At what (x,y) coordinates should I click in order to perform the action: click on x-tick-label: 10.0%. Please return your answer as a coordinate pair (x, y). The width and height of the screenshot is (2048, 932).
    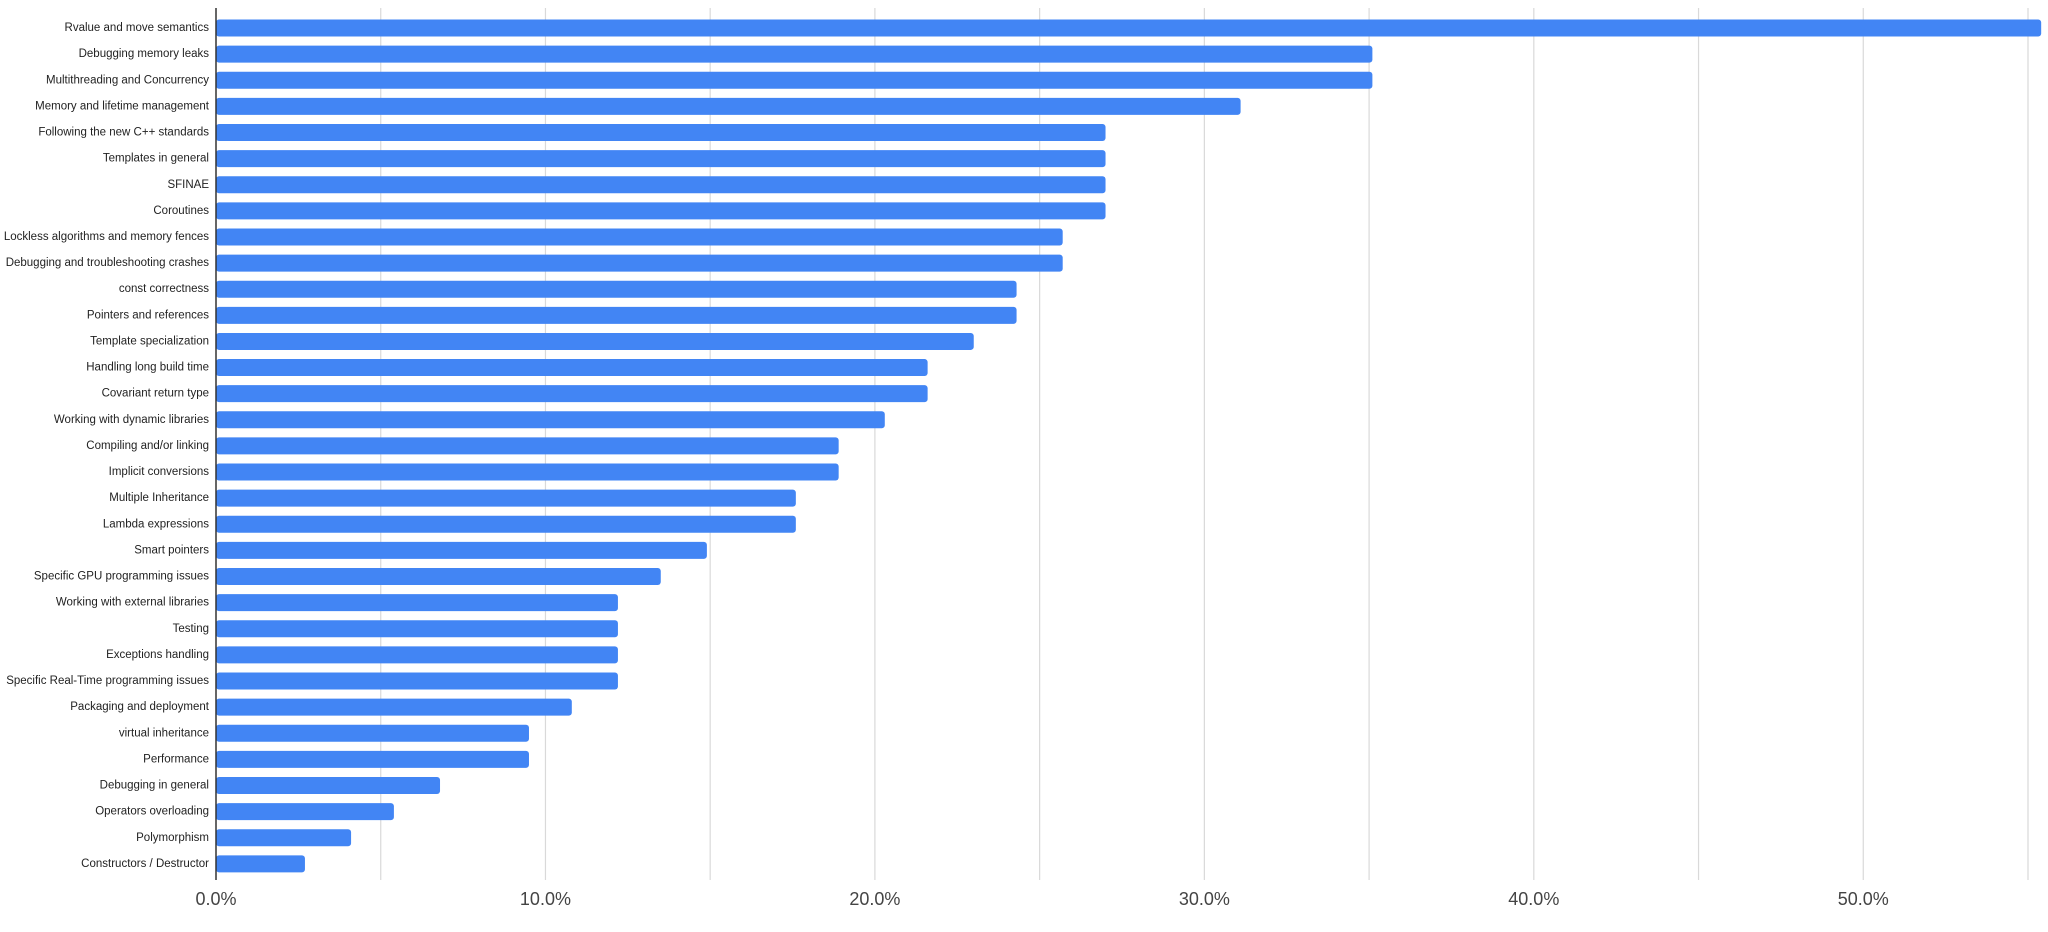
    Looking at the image, I should click on (545, 899).